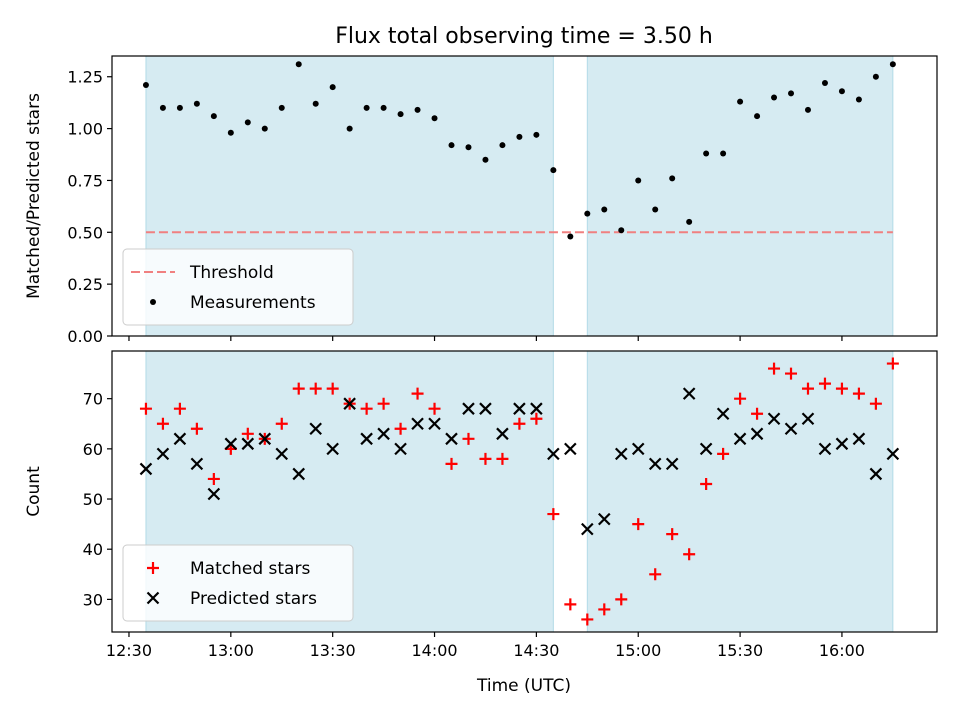 This screenshot has width=960, height=720. Describe the element at coordinates (85, 284) in the screenshot. I see `y-tick-label: 0.25` at that location.